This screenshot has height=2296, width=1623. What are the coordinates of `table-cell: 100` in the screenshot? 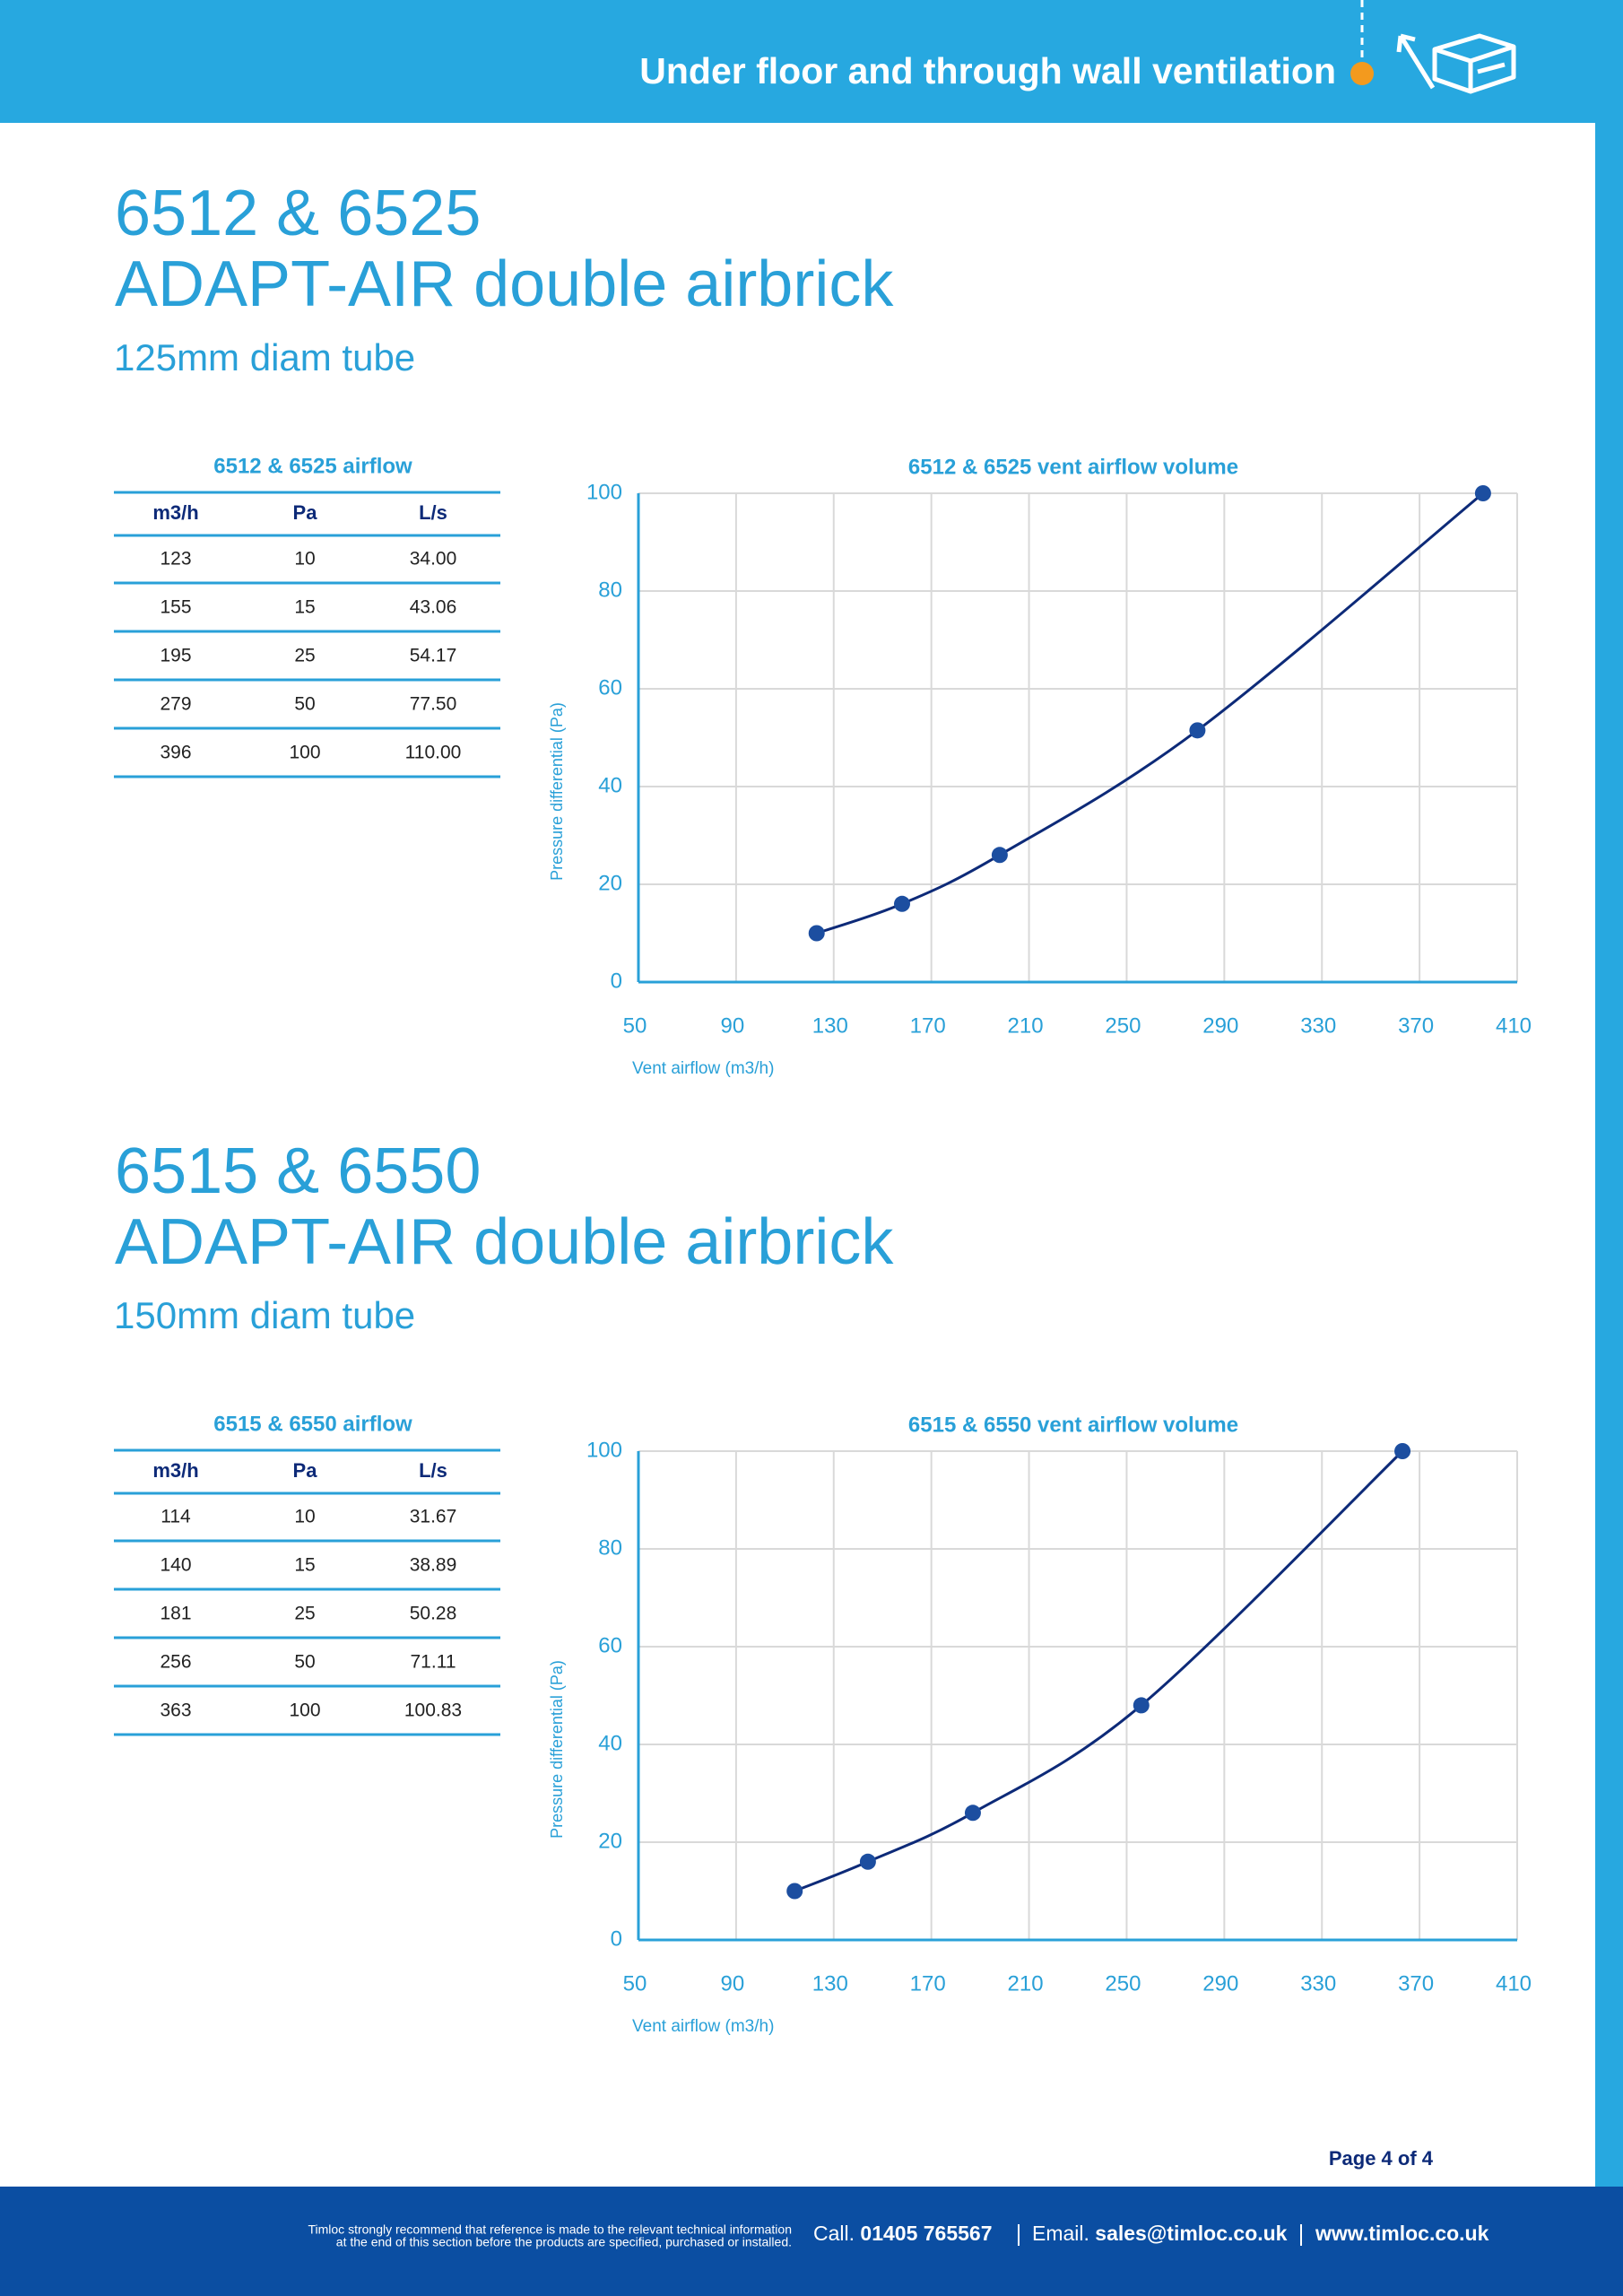 It's located at (304, 753).